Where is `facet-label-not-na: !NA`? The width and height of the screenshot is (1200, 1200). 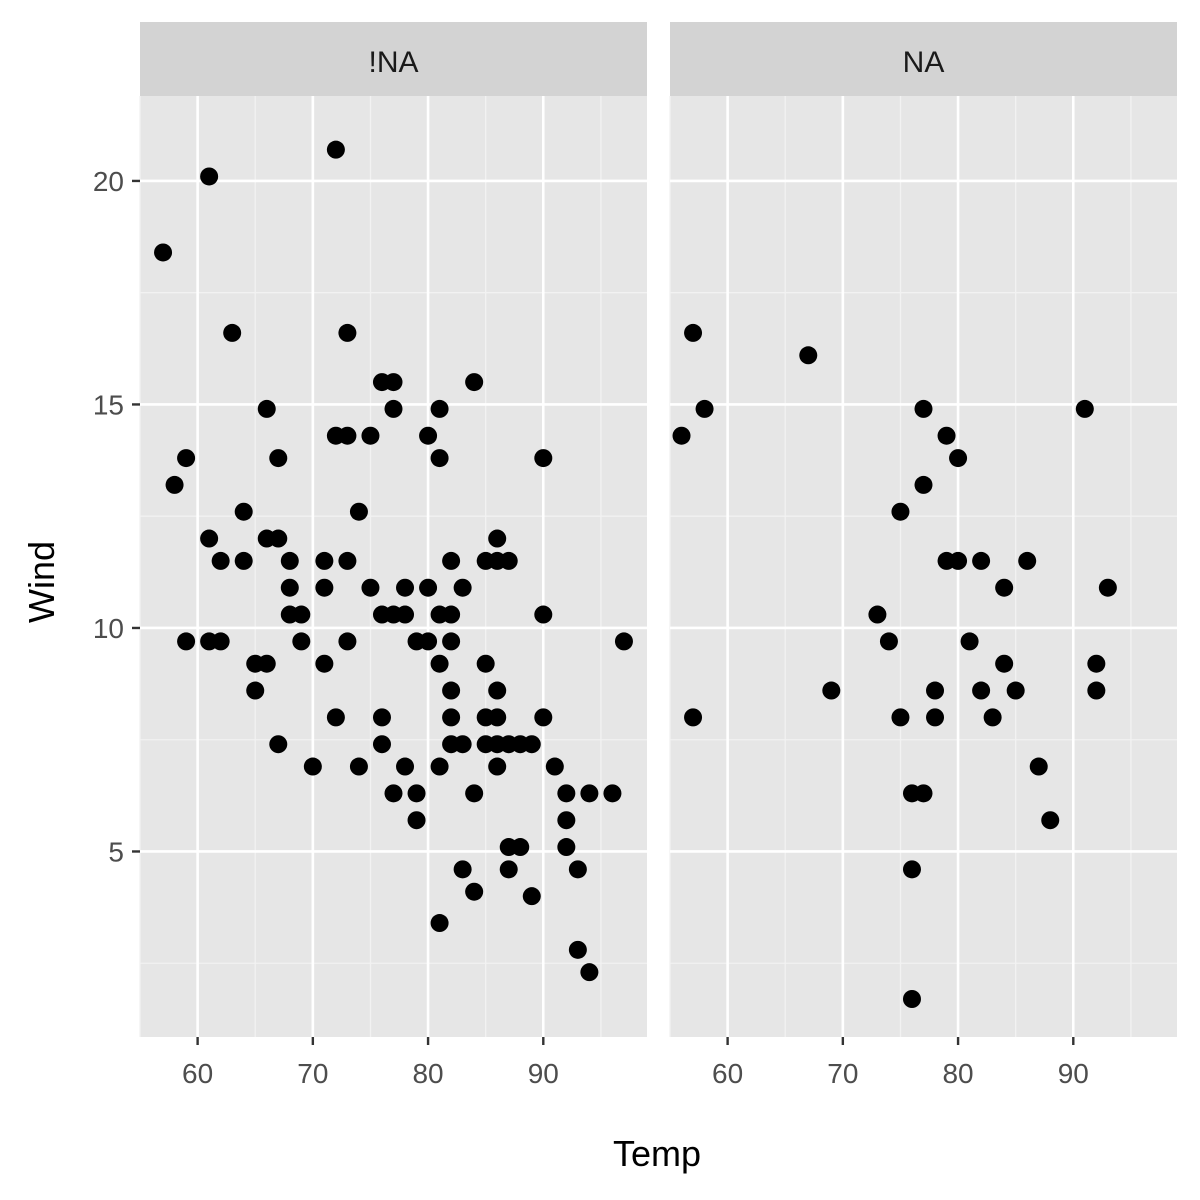 facet-label-not-na: !NA is located at coordinates (393, 62).